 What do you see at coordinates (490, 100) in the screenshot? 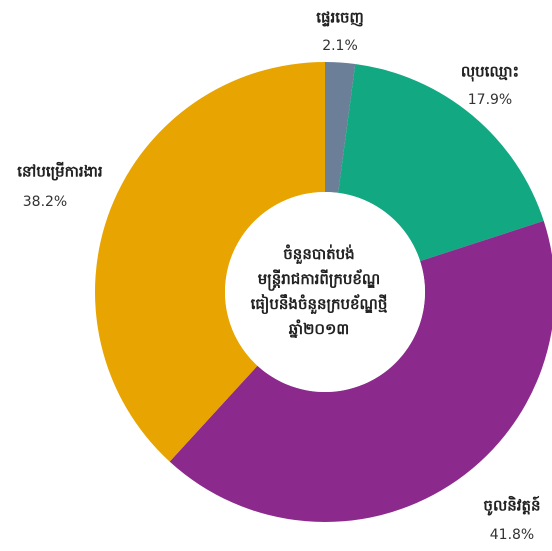
I see `value-label: 17.9%` at bounding box center [490, 100].